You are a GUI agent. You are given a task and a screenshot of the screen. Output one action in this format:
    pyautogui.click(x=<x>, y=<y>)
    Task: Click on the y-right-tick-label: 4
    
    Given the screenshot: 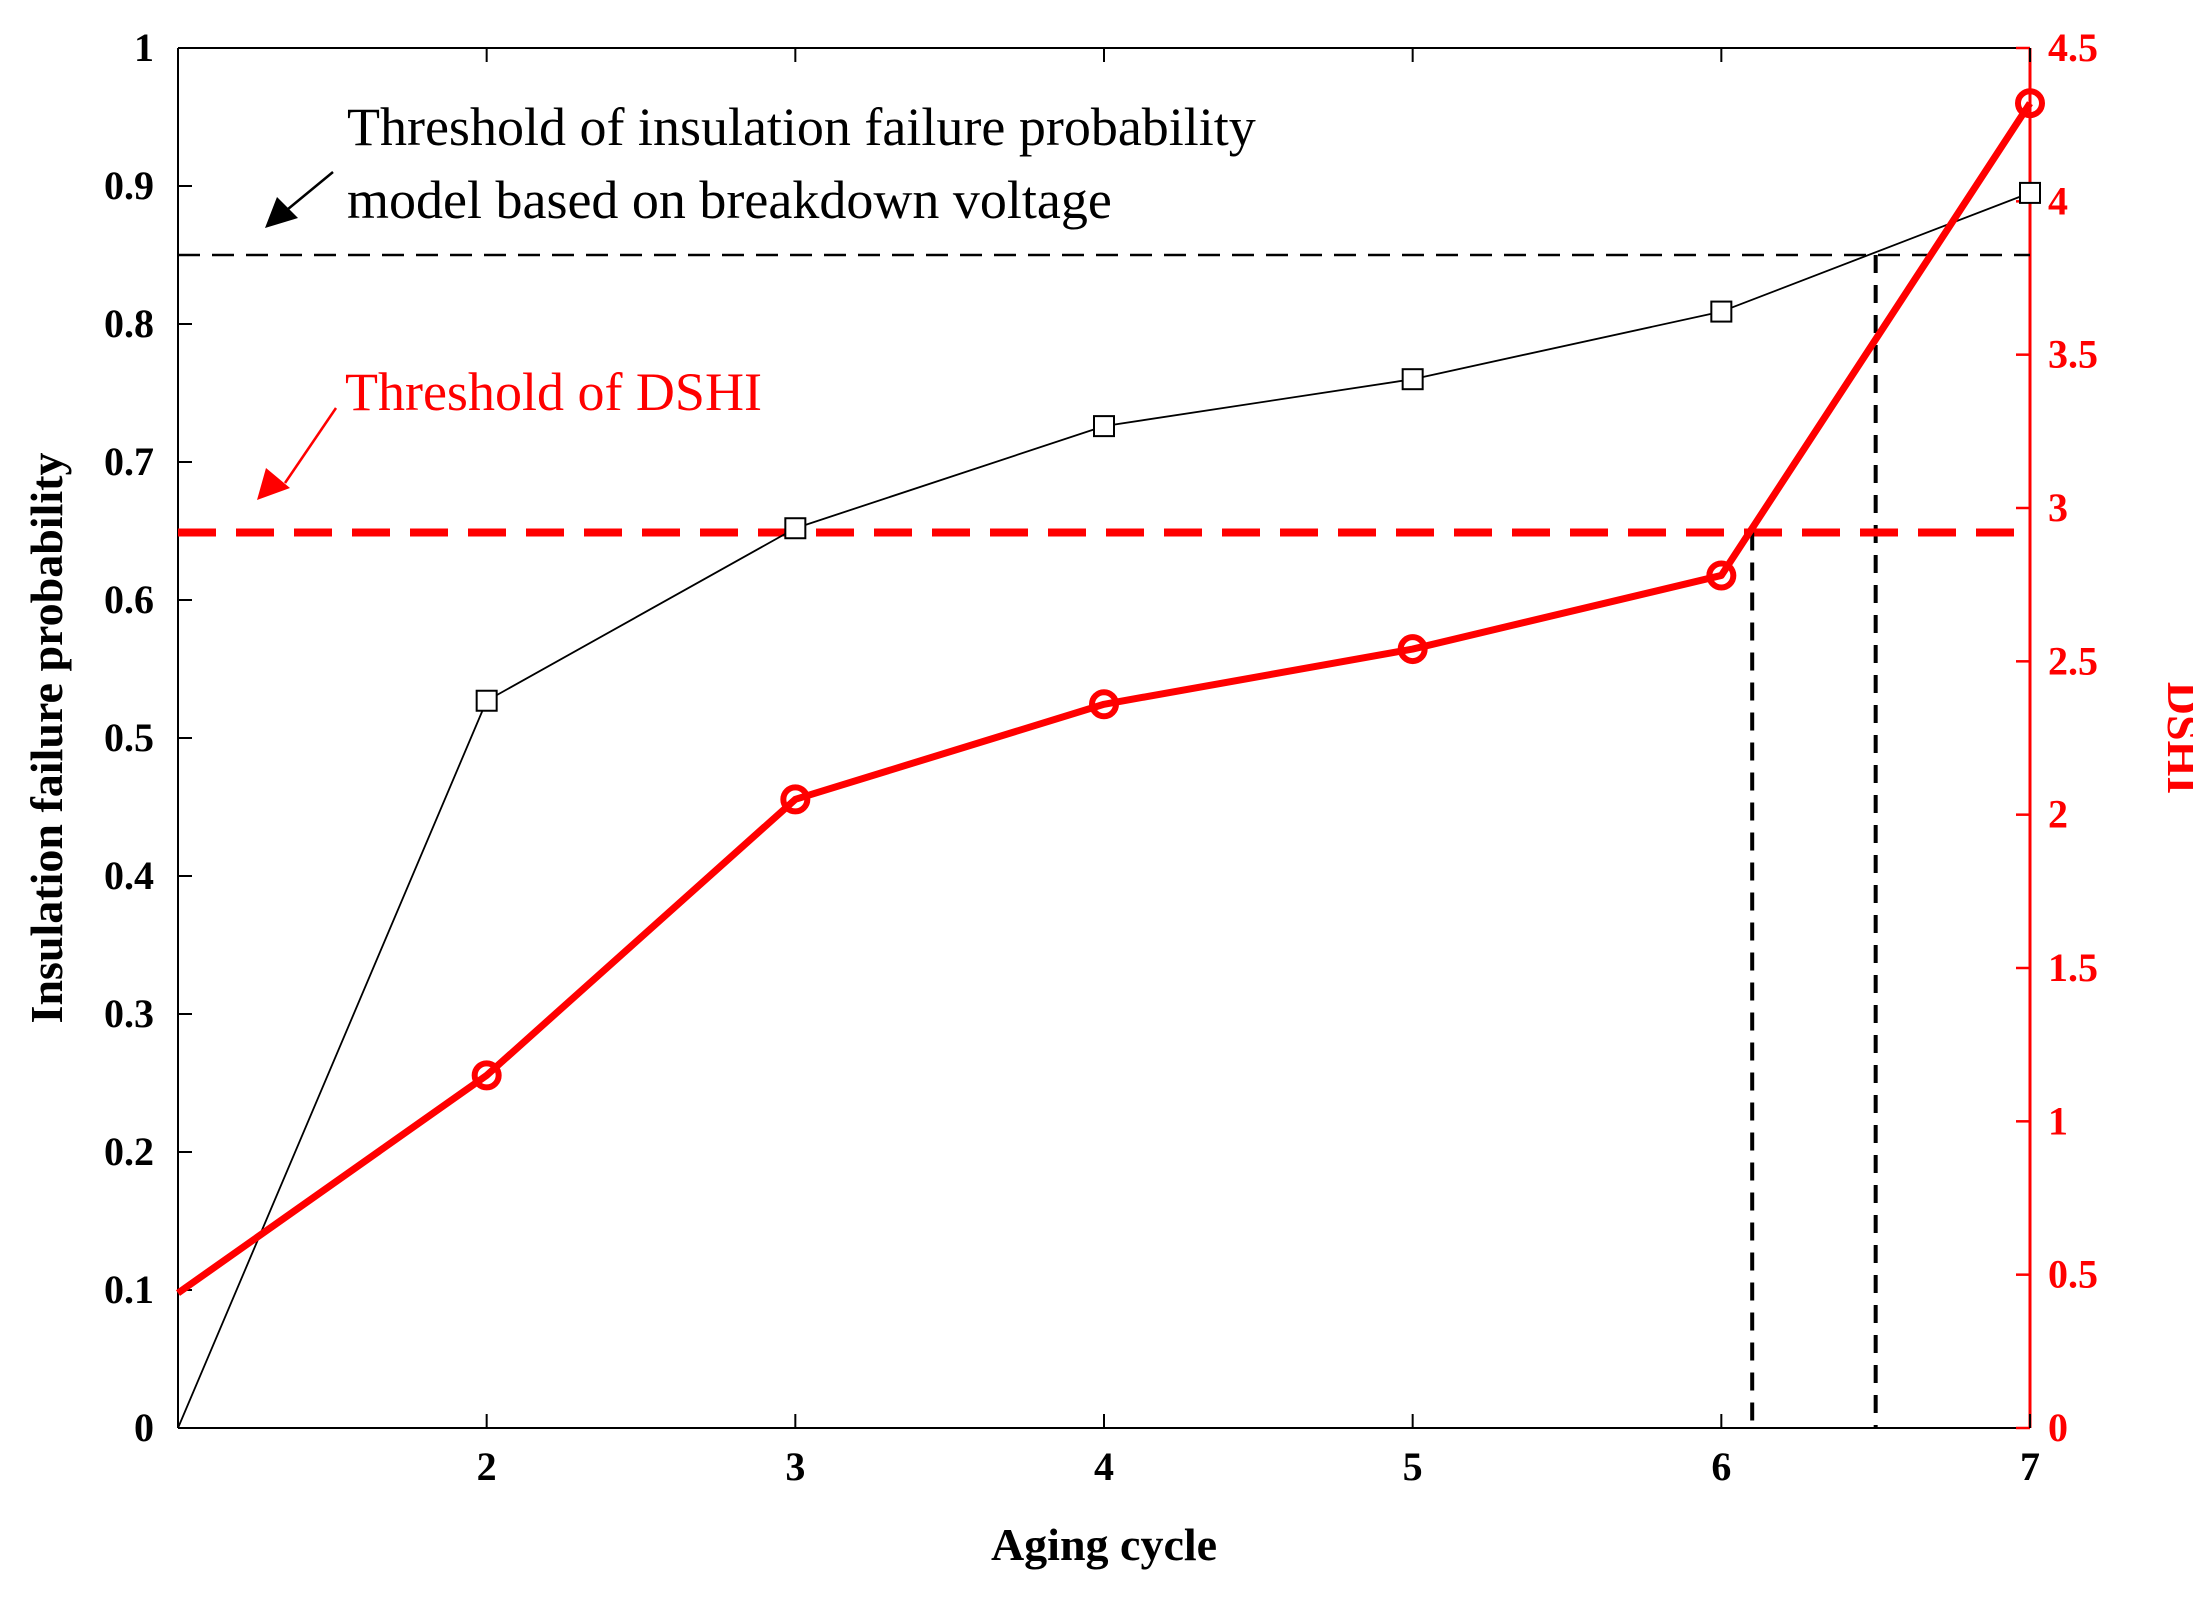 What is the action you would take?
    pyautogui.click(x=2058, y=200)
    